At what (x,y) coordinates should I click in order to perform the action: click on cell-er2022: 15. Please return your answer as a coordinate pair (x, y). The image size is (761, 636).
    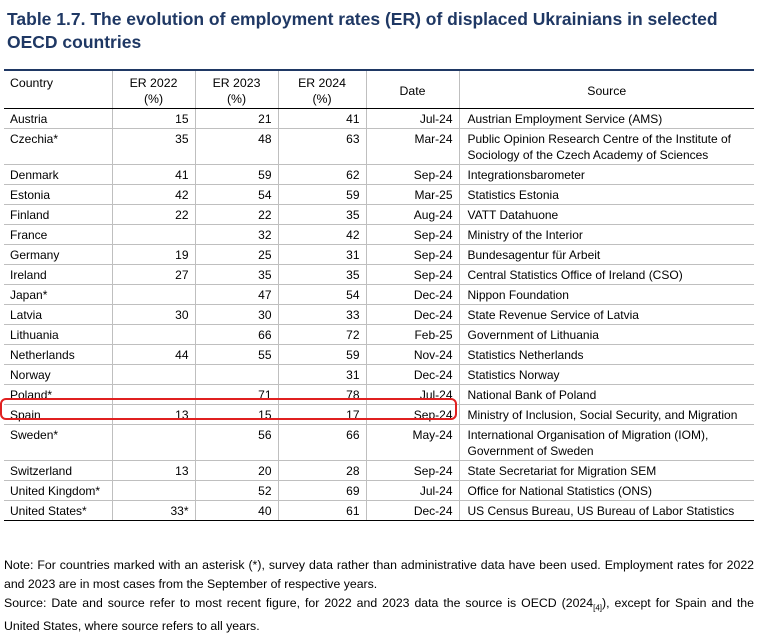
    Looking at the image, I should click on (154, 118).